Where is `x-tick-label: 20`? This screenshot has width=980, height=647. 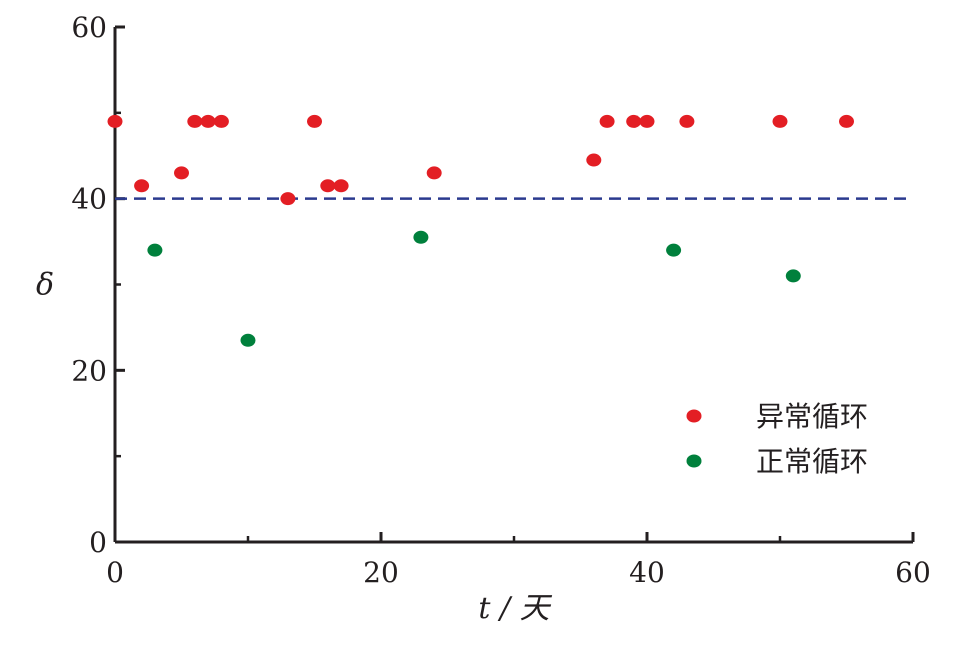
x-tick-label: 20 is located at coordinates (381, 572).